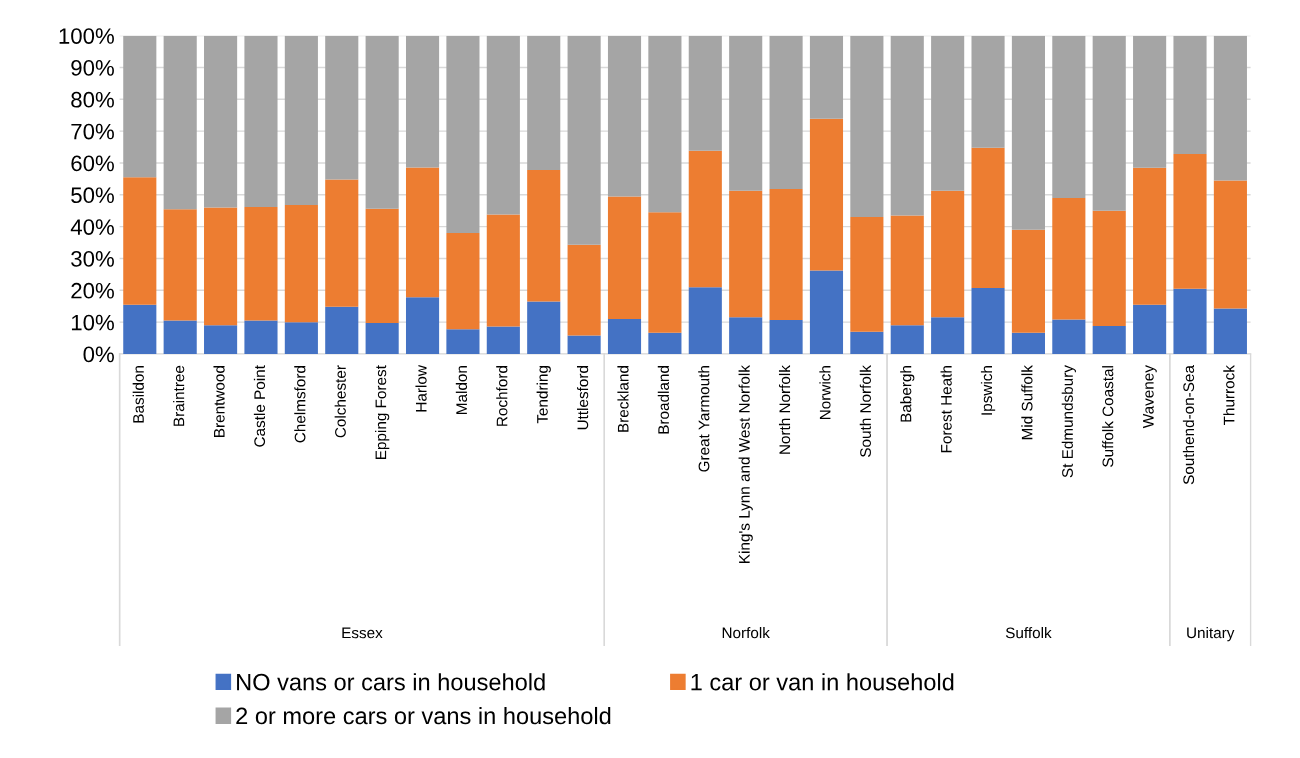 The height and width of the screenshot is (758, 1300). I want to click on y-tick-label: 60%, so click(92, 163).